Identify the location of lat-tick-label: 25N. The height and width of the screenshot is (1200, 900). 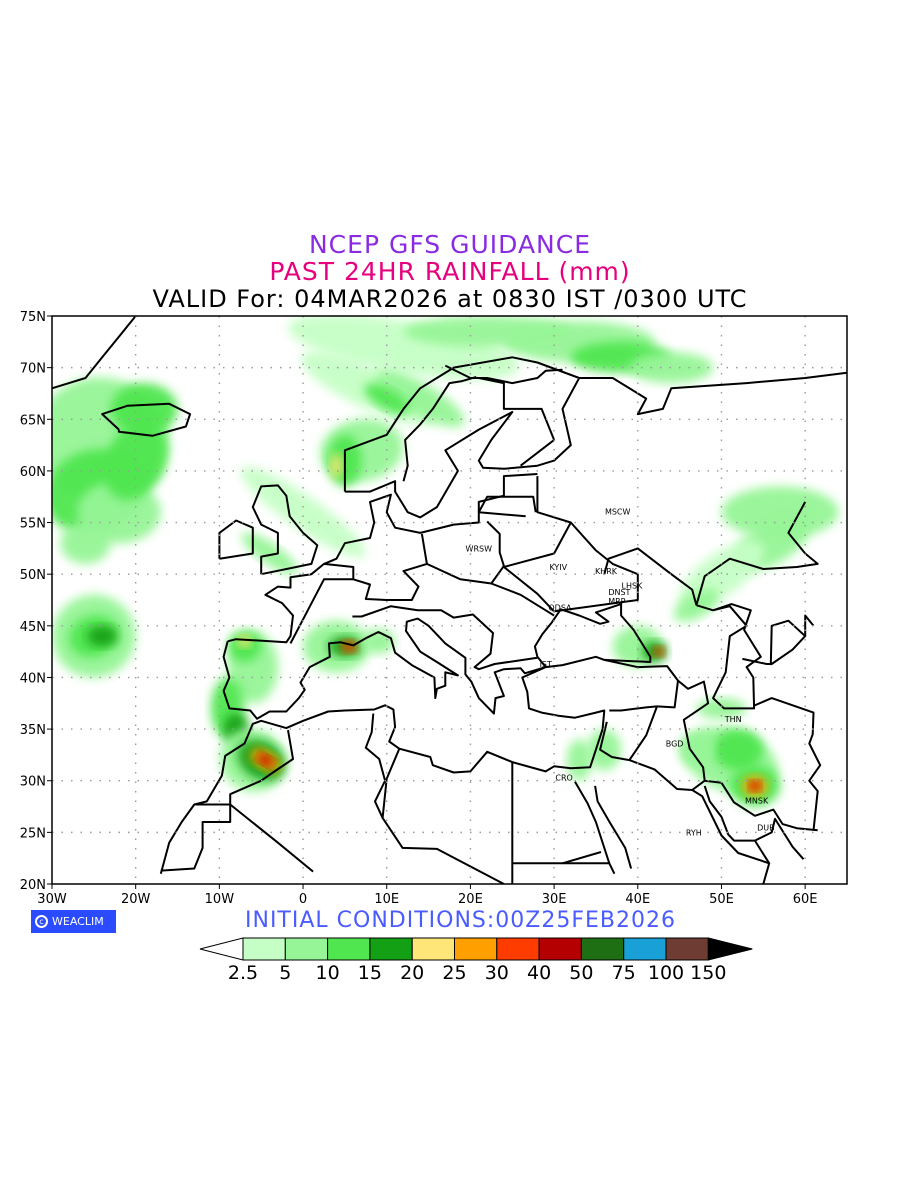
(33, 833).